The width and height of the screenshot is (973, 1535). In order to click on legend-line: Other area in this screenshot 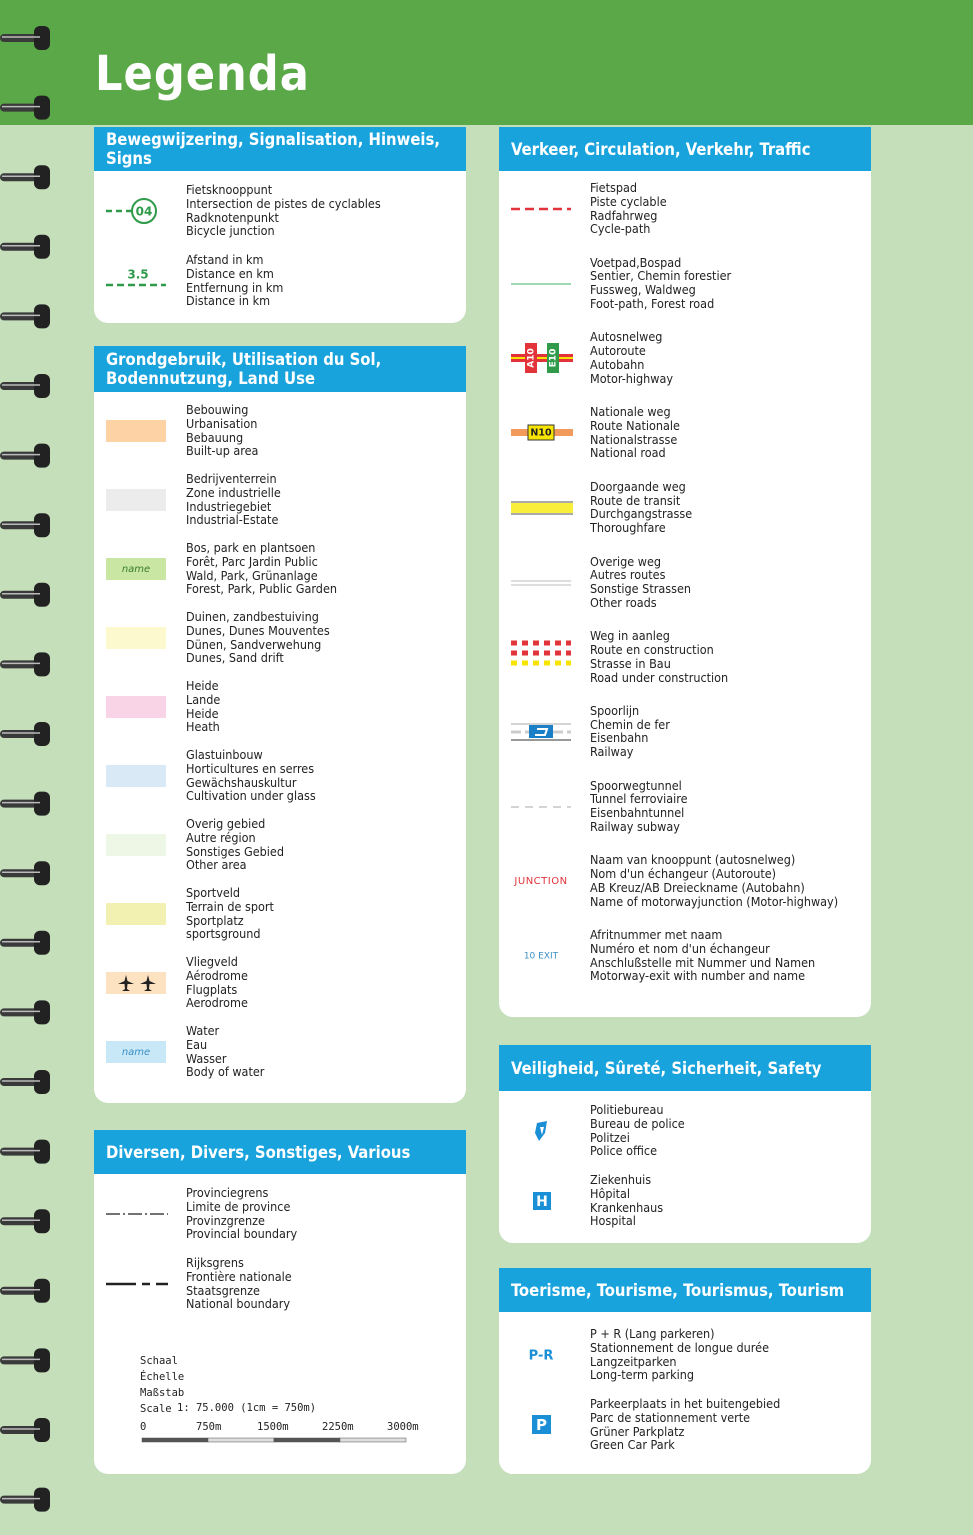, I will do `click(216, 865)`.